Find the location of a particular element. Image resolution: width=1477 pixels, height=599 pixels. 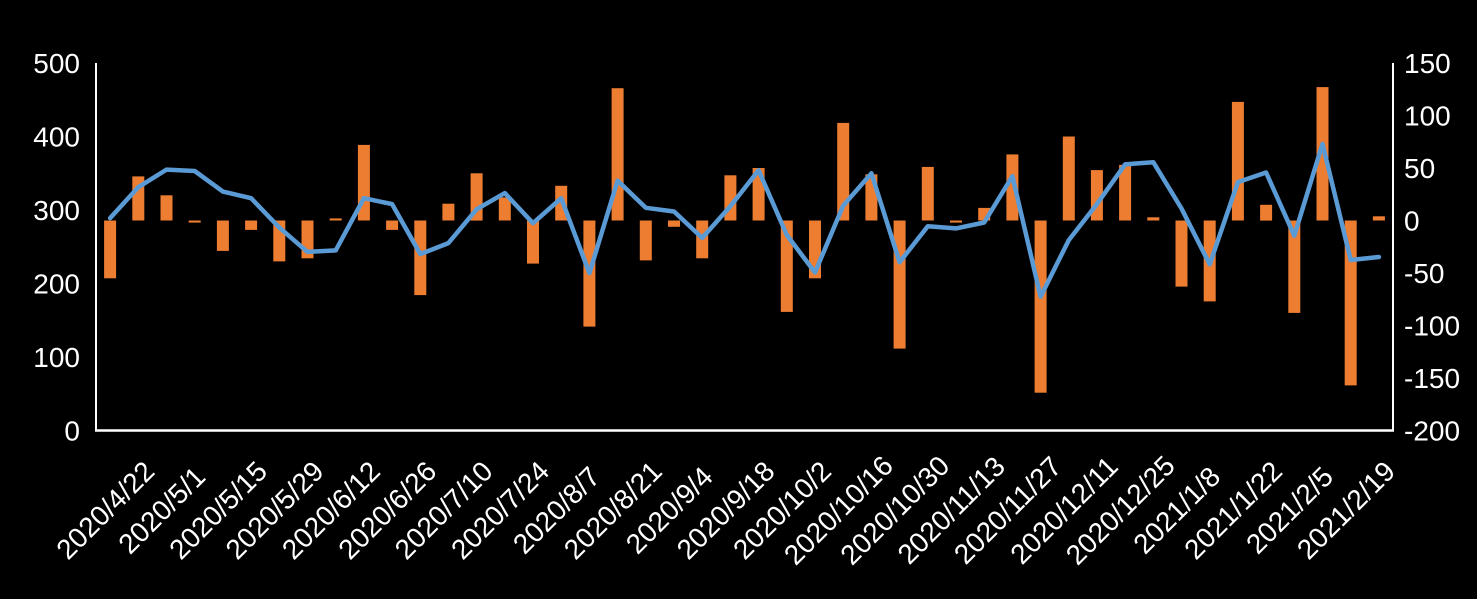

right-axis-tick-label: -150 is located at coordinates (1432, 378).